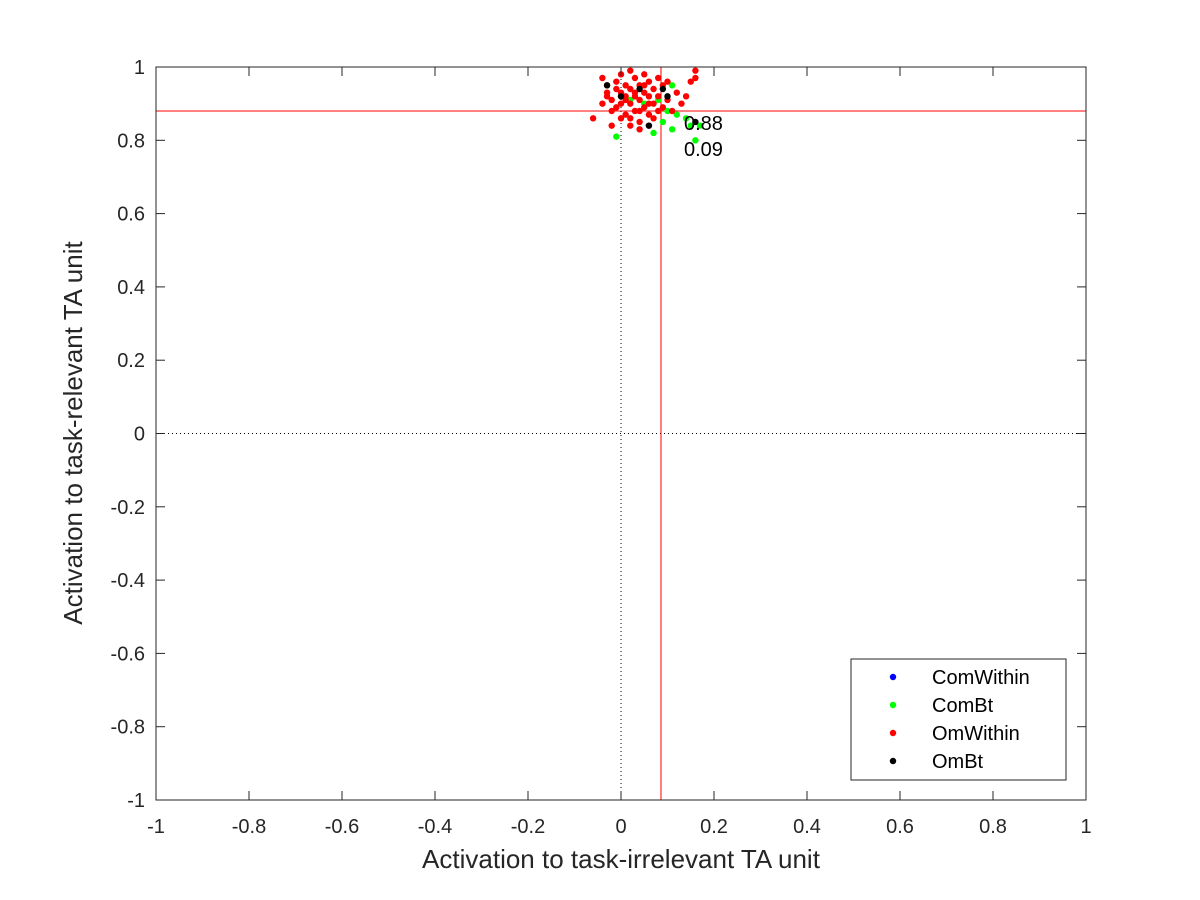 The width and height of the screenshot is (1200, 900). Describe the element at coordinates (131, 215) in the screenshot. I see `y-tick-label-8: 0.6` at that location.